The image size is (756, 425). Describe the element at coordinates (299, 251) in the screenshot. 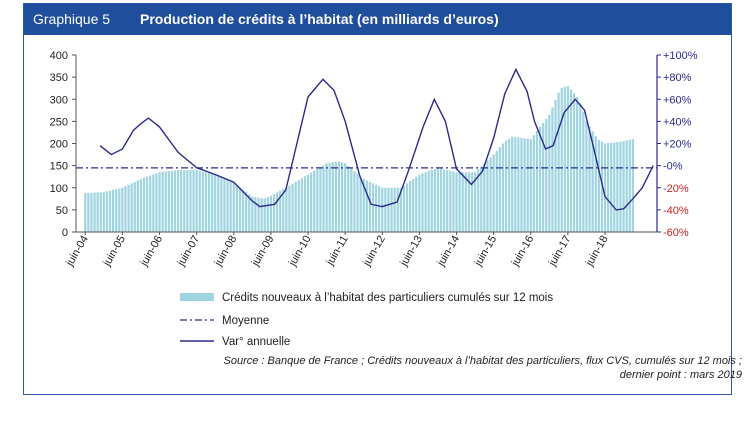

I see `x-tick-label: juin-10` at that location.